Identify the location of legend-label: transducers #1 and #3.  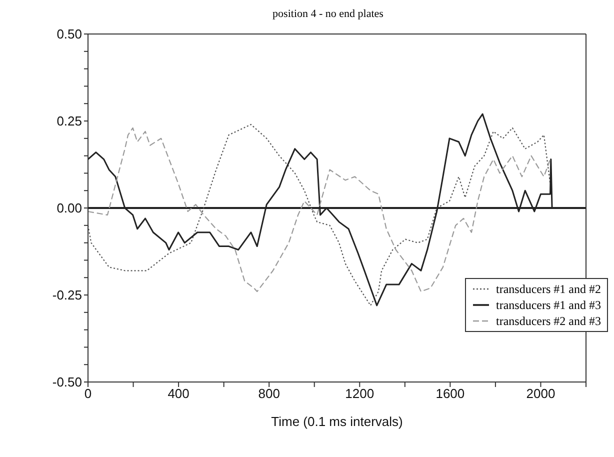
(548, 305).